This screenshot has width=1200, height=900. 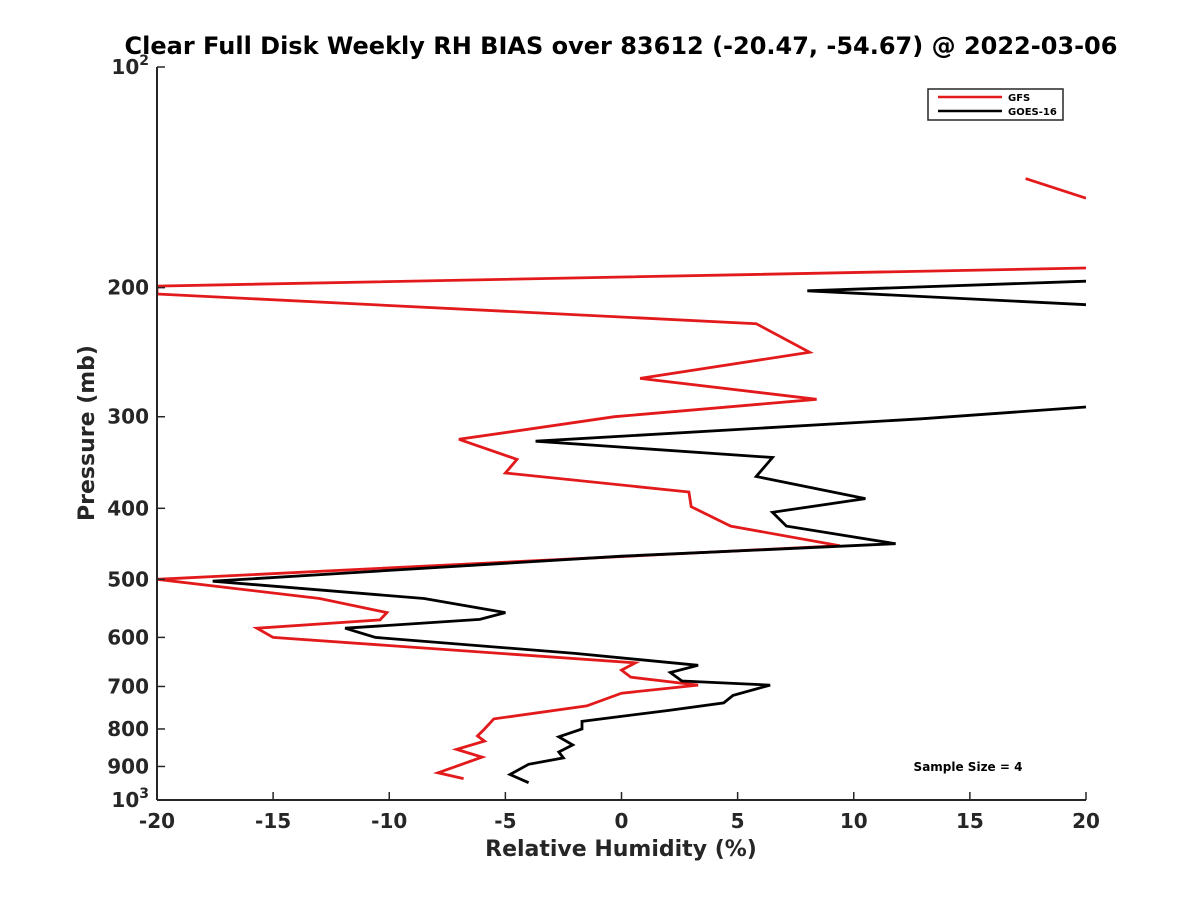 I want to click on legend: GFS GOES-16, so click(x=995, y=104).